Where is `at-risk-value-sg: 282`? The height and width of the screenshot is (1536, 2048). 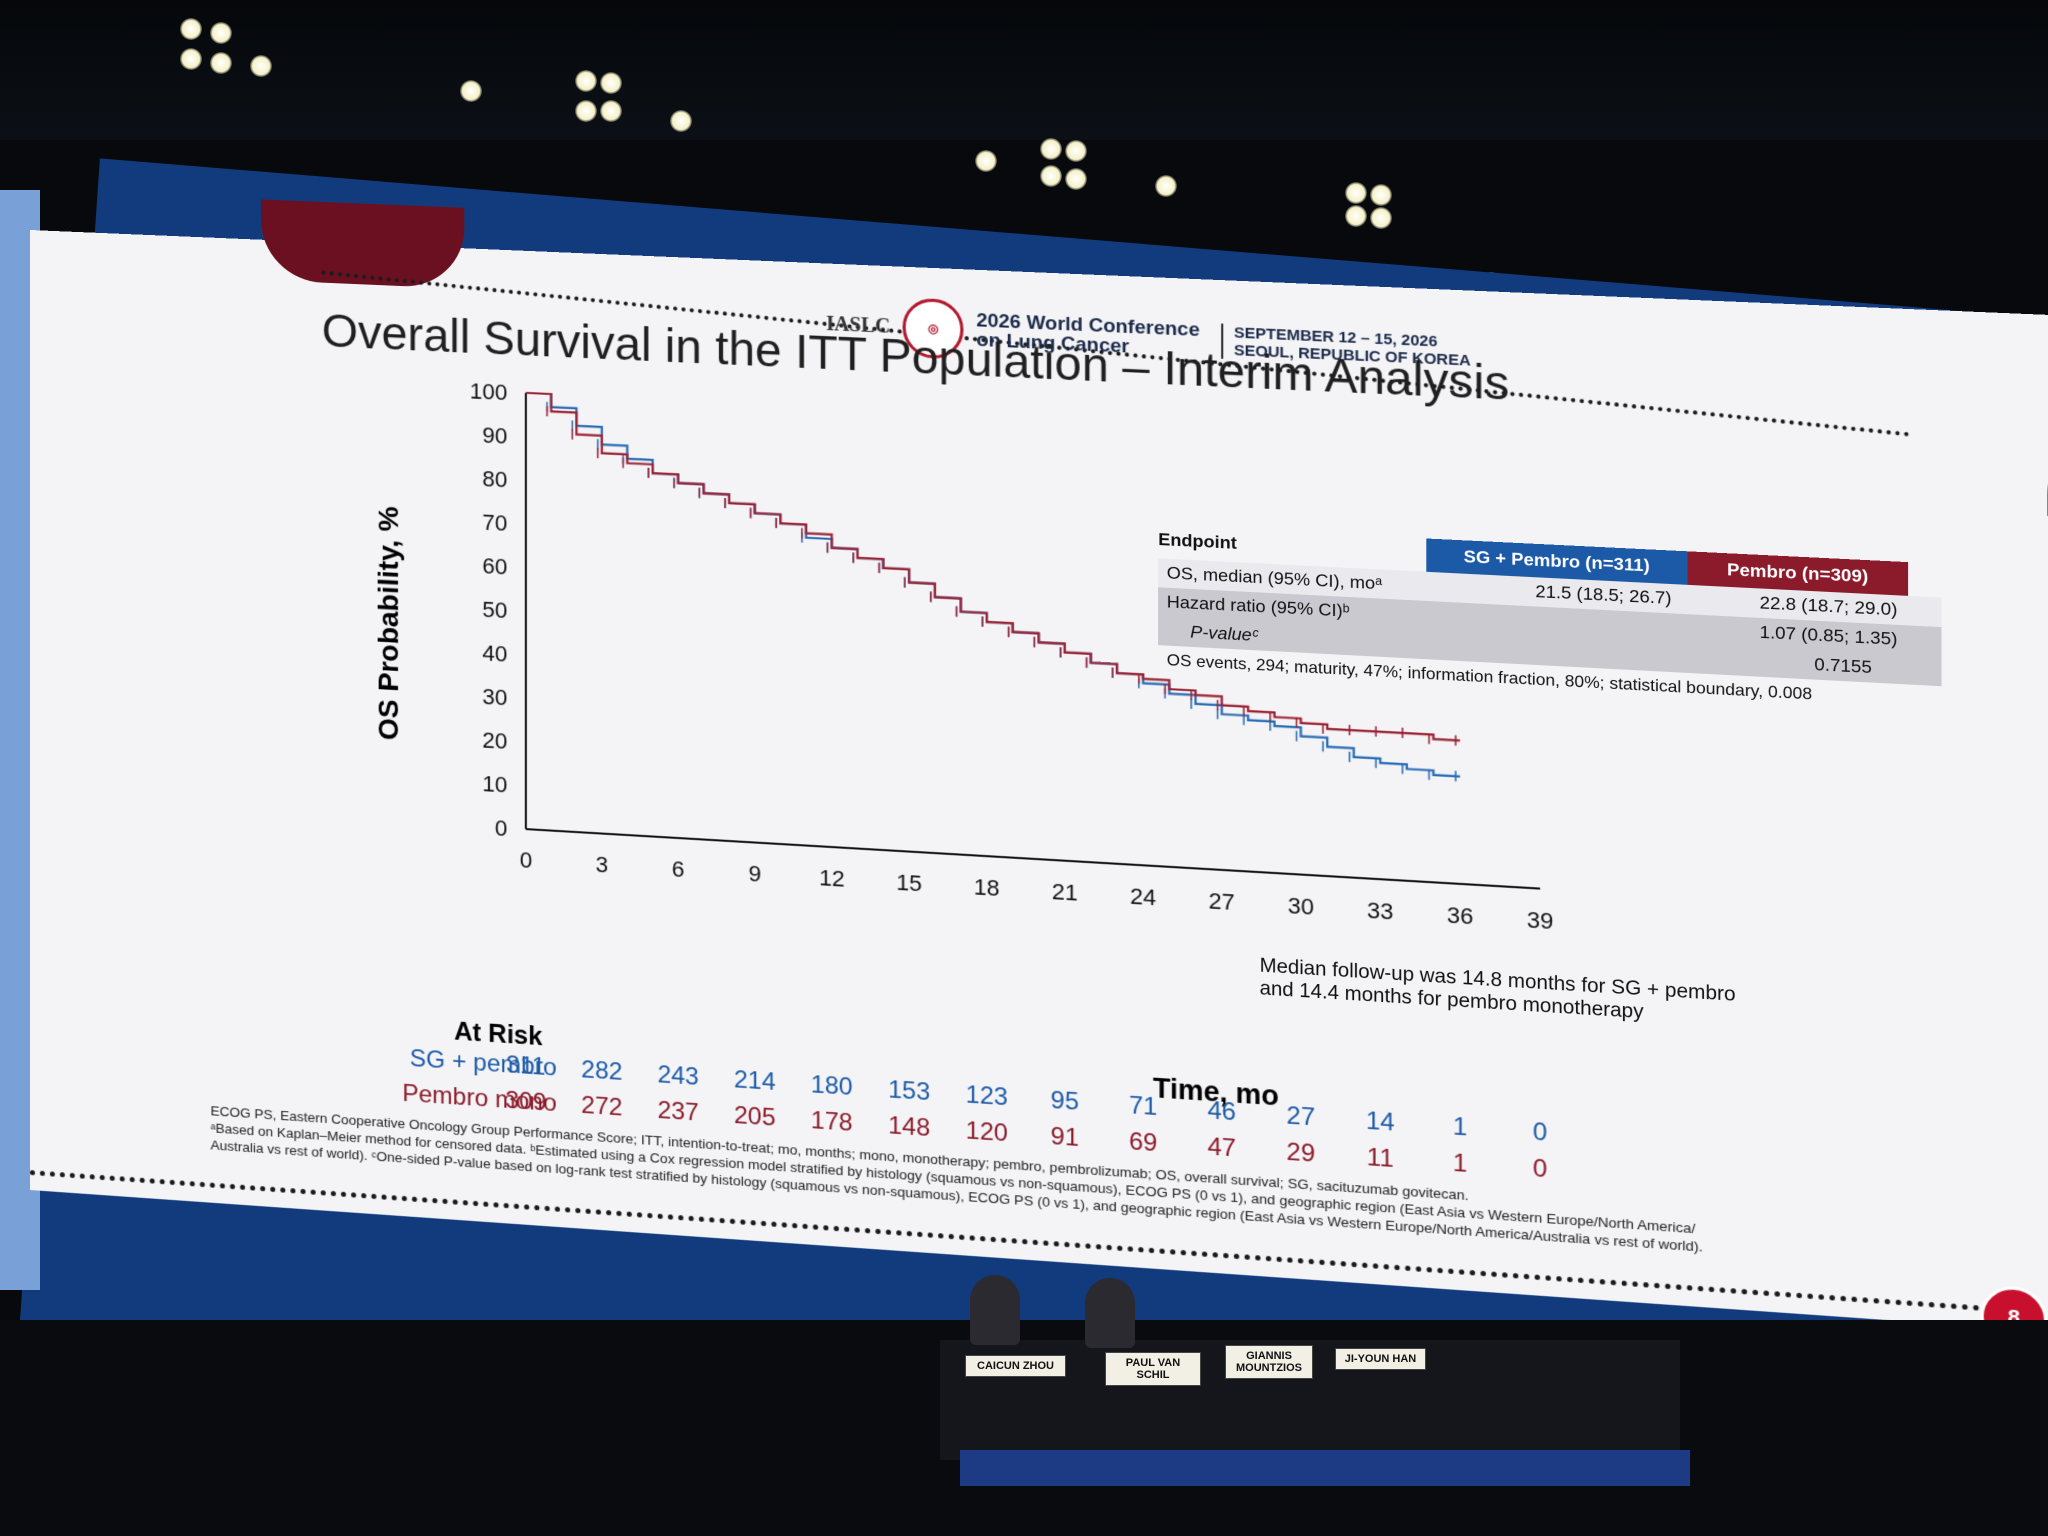 at-risk-value-sg: 282 is located at coordinates (602, 1071).